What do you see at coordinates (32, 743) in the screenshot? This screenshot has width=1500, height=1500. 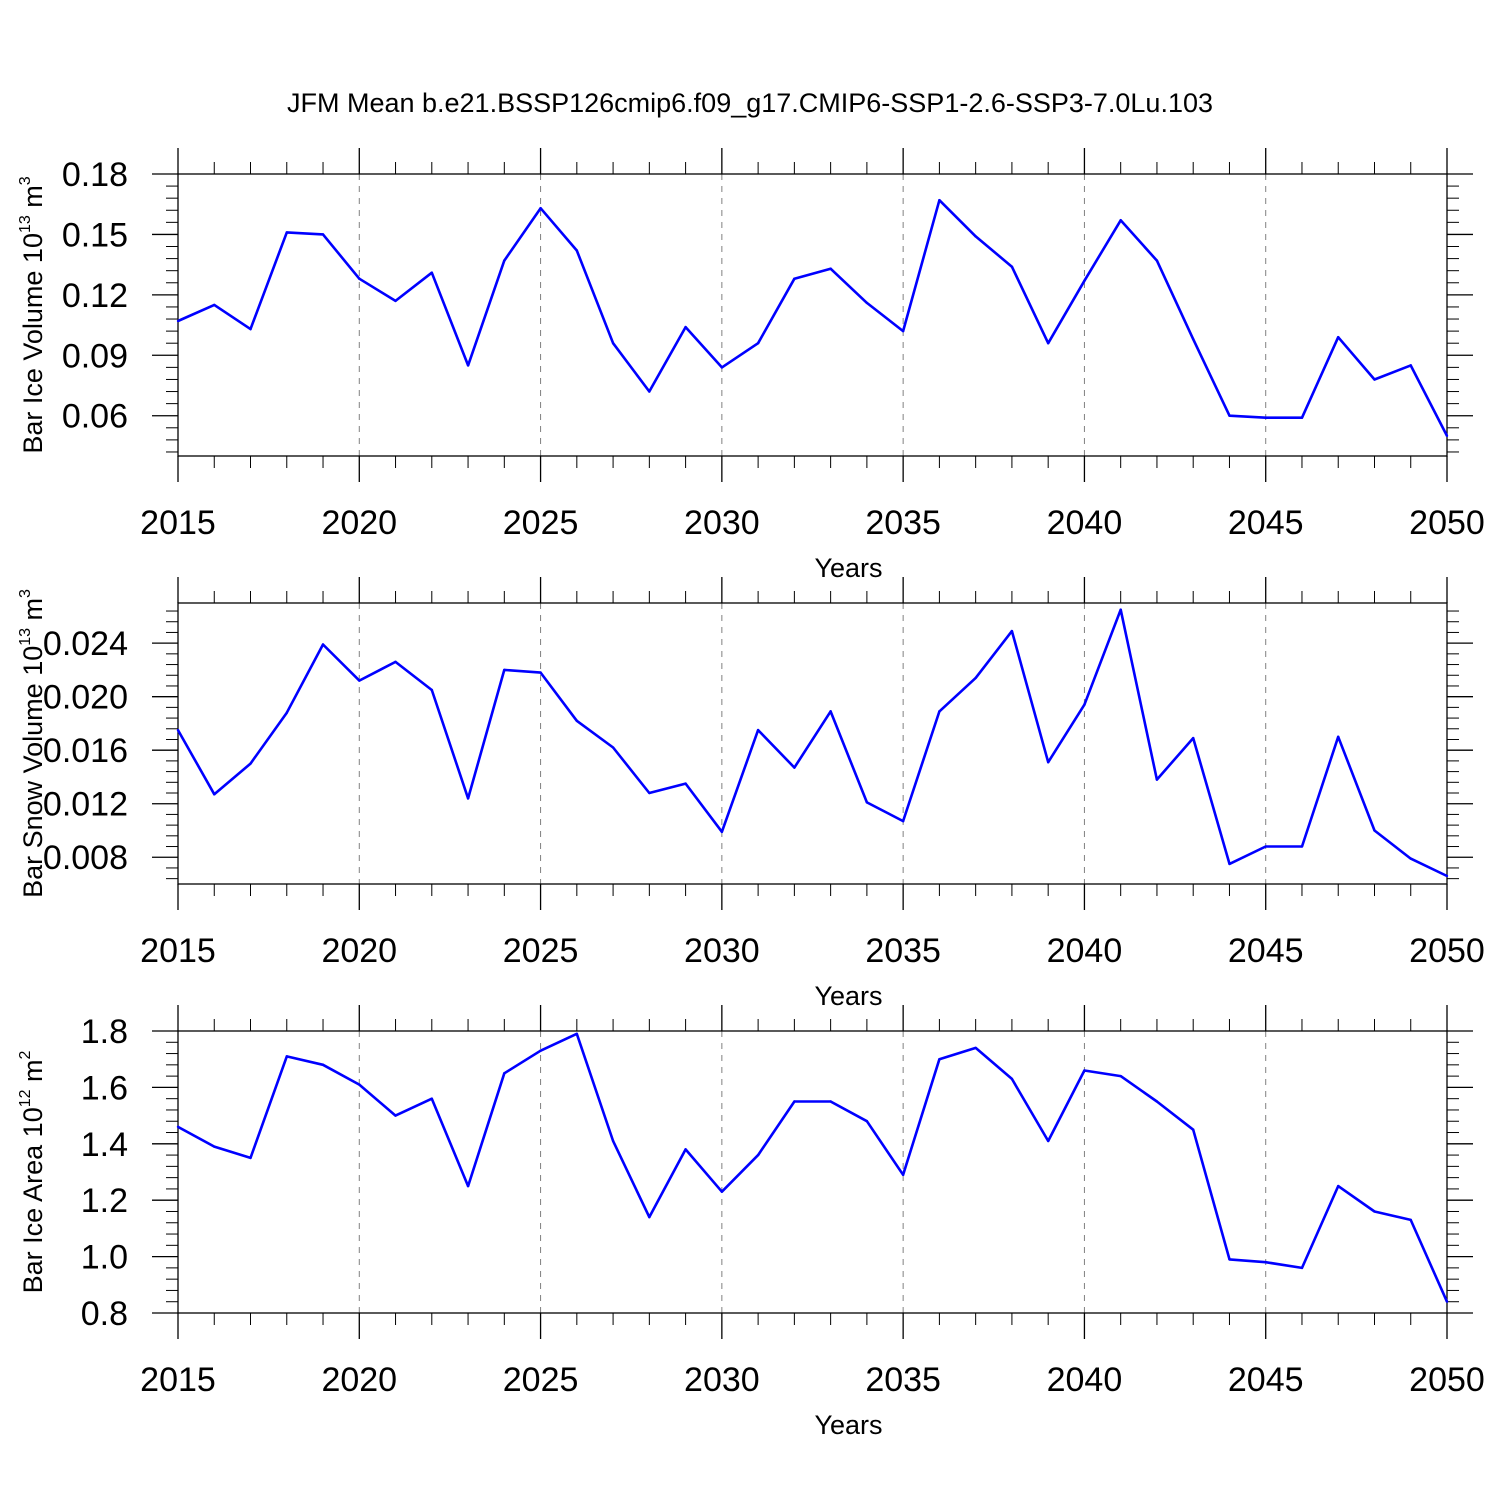 I see `y-axis-label: Bar Snow Volume 1013 m3` at bounding box center [32, 743].